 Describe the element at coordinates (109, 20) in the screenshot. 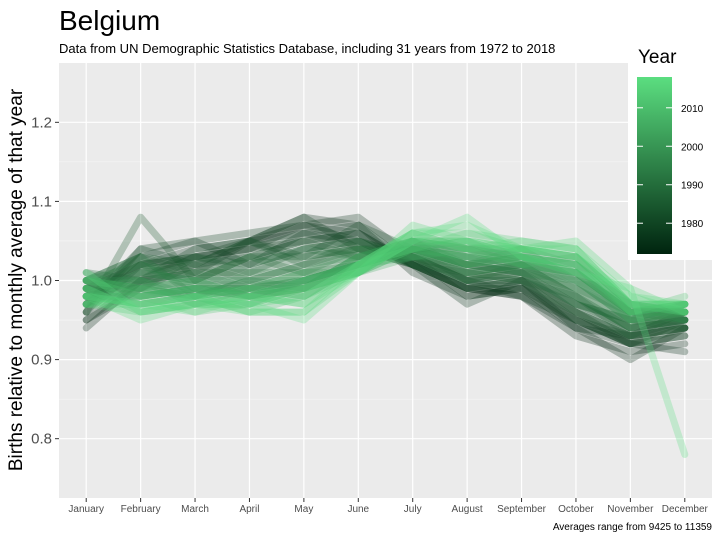

I see `chart-title: Belgium` at that location.